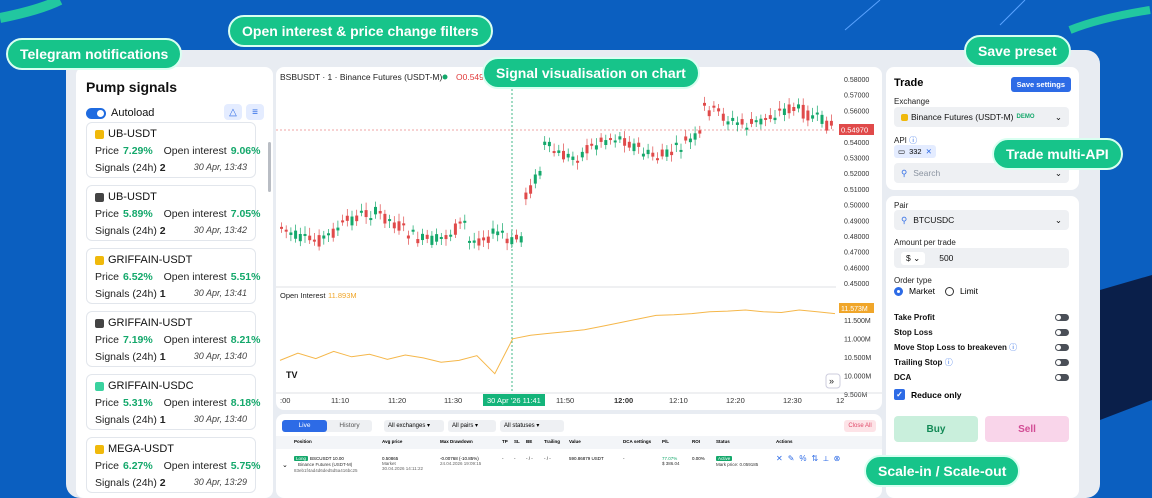  Describe the element at coordinates (913, 332) in the screenshot. I see `stop-loss-label: Stop Loss` at that location.